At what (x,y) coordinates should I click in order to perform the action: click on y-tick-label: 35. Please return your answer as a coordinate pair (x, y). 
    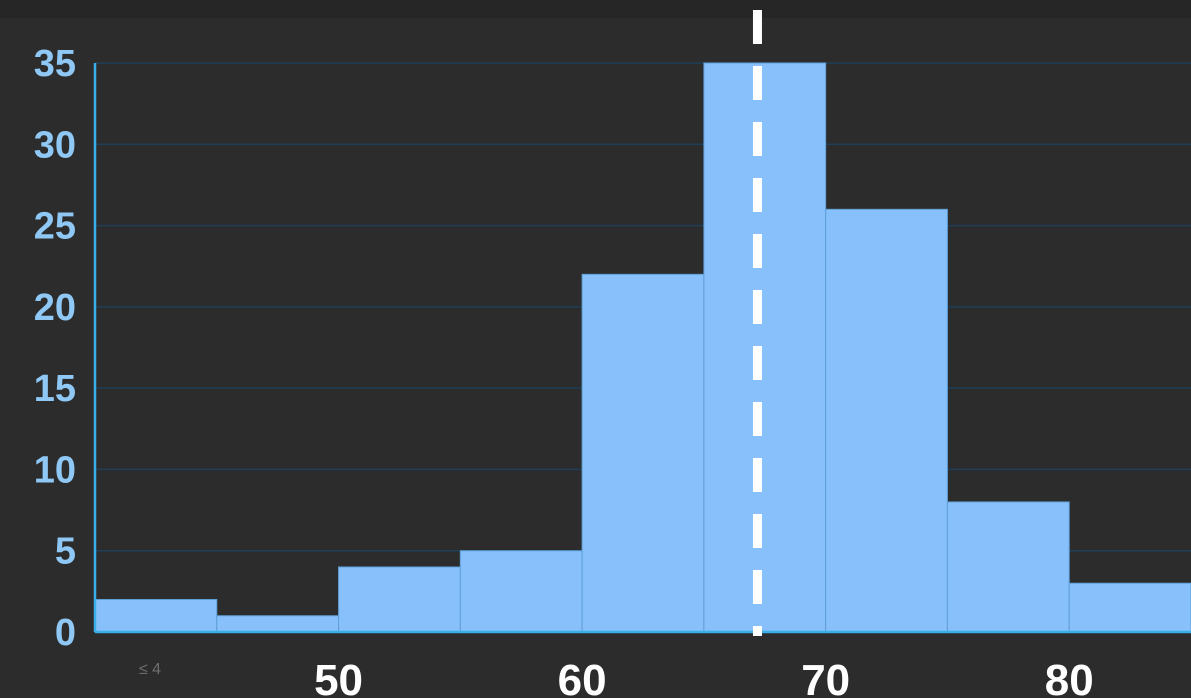
    Looking at the image, I should click on (55, 64).